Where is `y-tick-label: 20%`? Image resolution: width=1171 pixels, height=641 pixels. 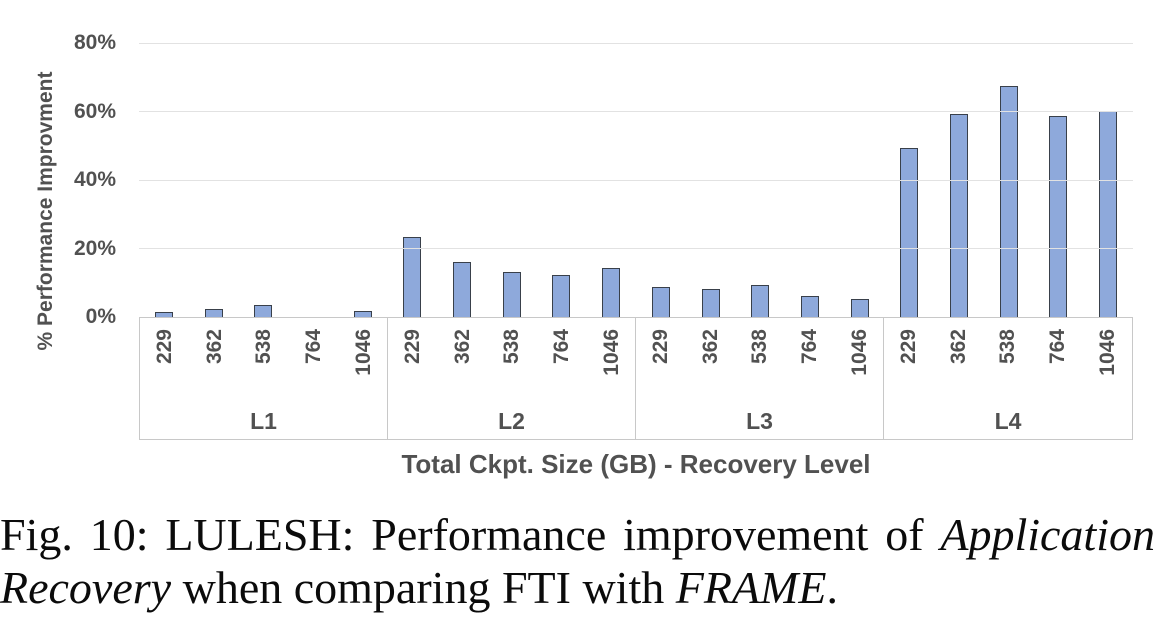
y-tick-label: 20% is located at coordinates (94, 248).